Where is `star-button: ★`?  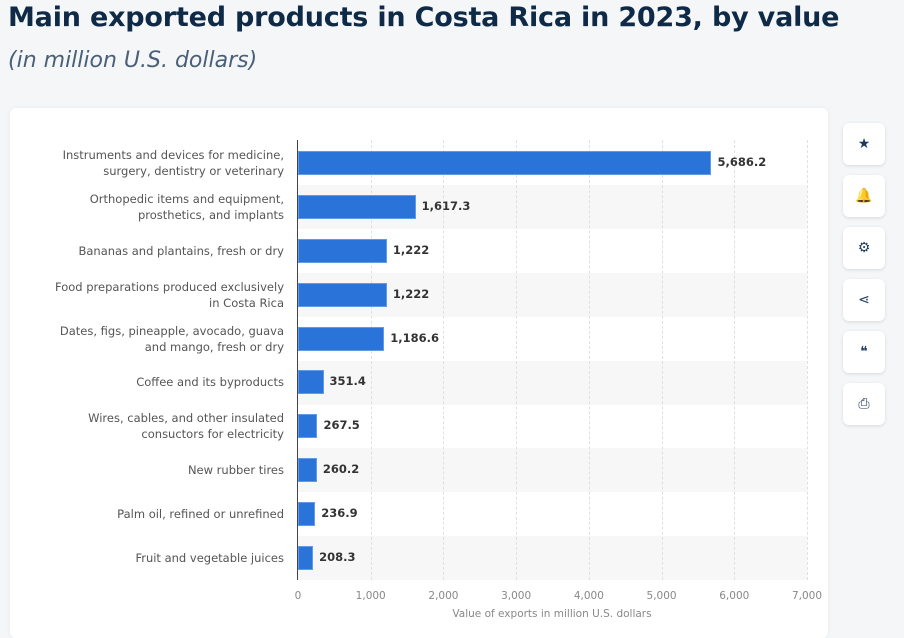 star-button: ★ is located at coordinates (864, 144).